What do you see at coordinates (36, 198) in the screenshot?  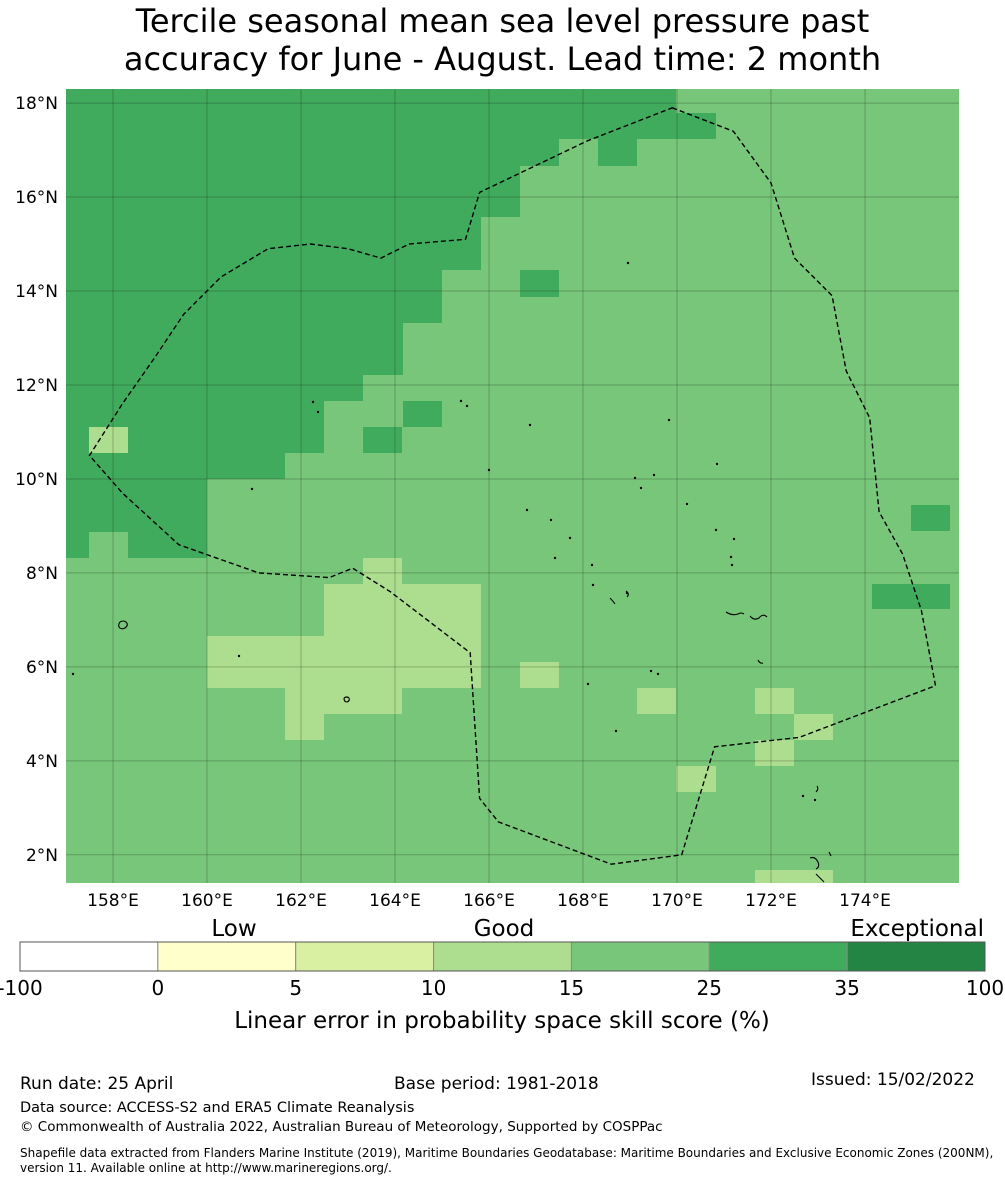 I see `latitude-label: 16°N` at bounding box center [36, 198].